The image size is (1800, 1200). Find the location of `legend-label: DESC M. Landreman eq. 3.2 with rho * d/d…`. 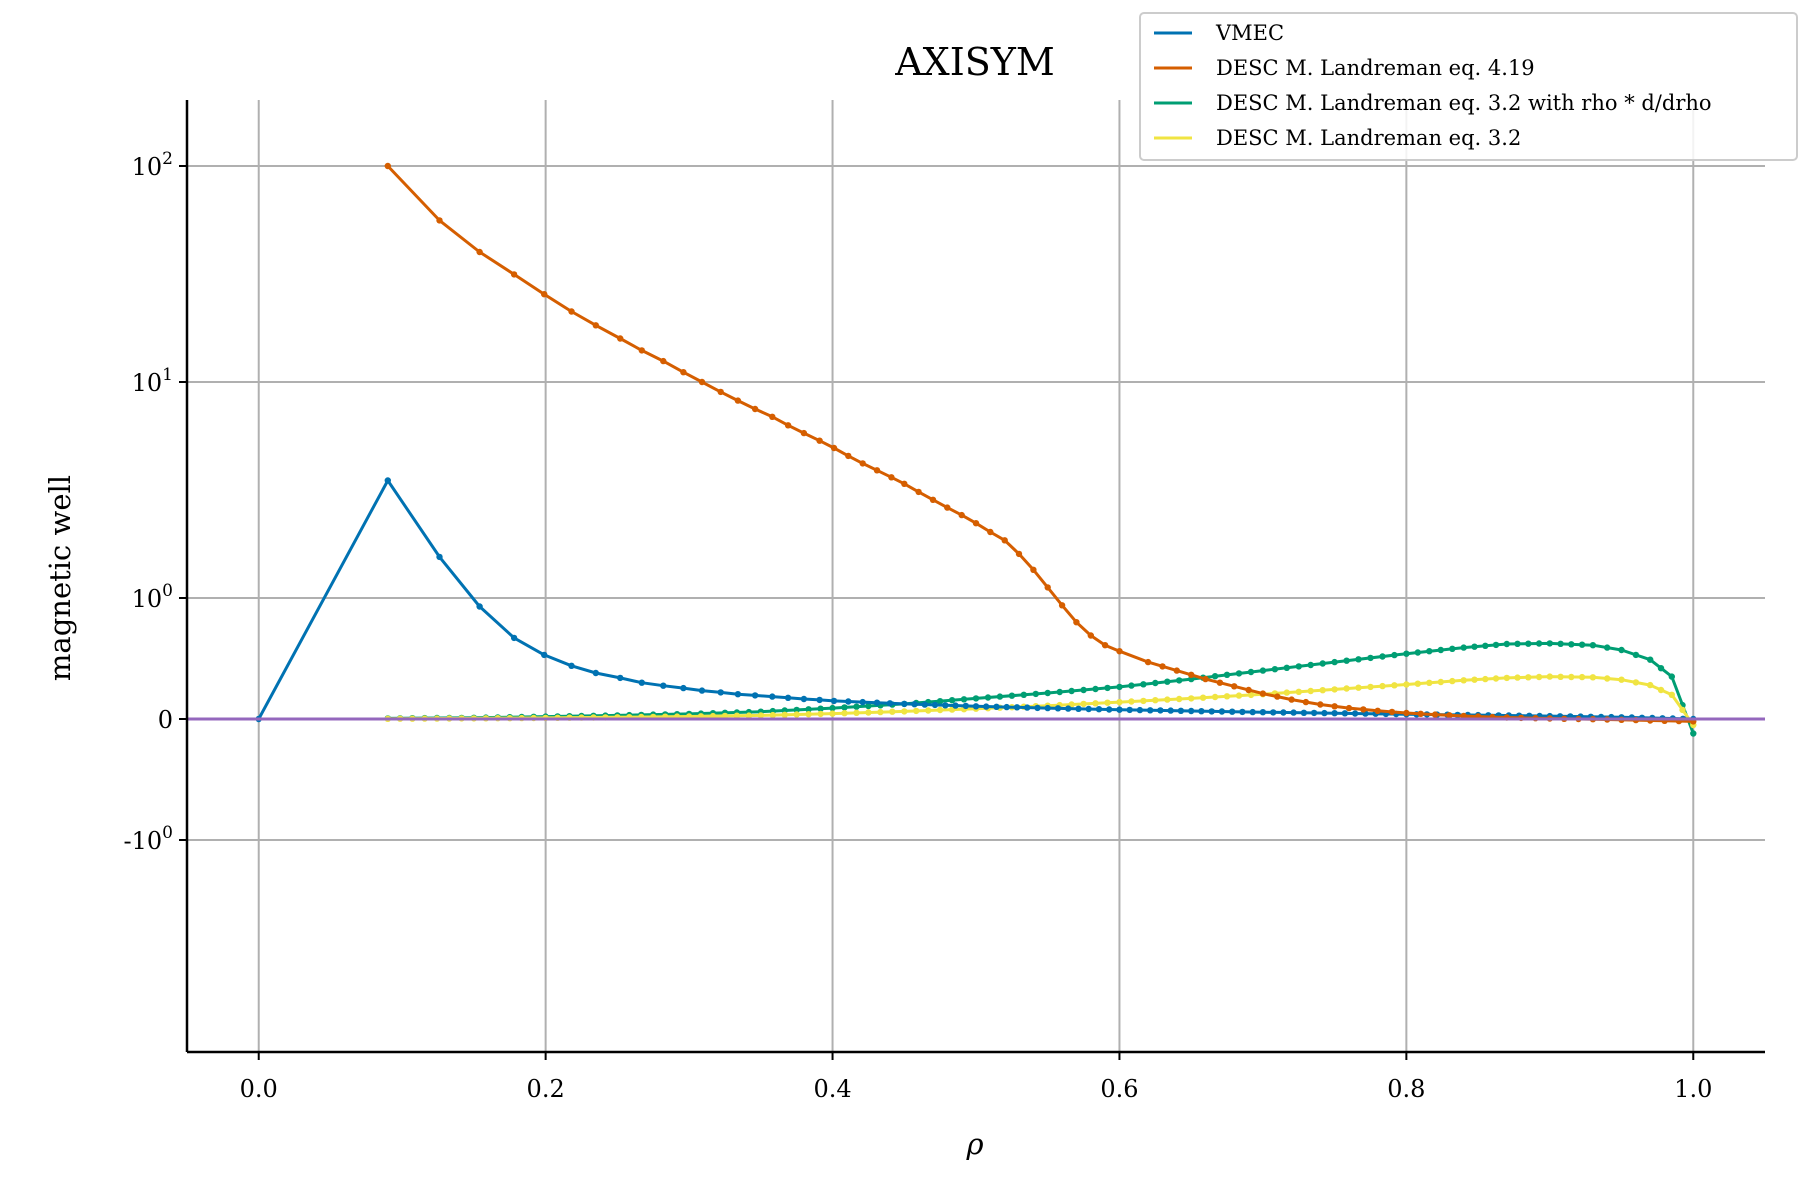

legend-label: DESC M. Landreman eq. 3.2 with rho * d/d… is located at coordinates (1464, 103).